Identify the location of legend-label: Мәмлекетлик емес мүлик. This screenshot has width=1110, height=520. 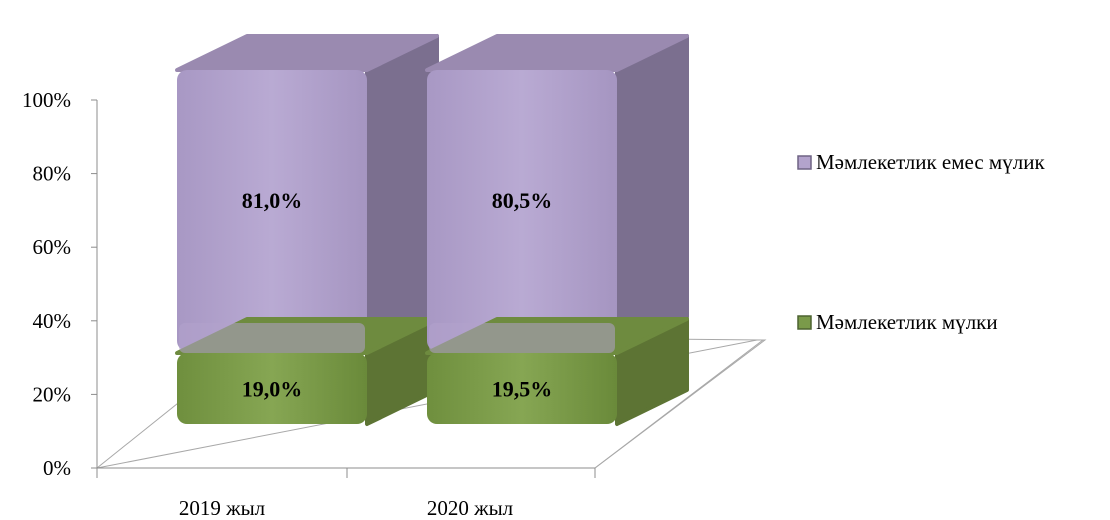
(930, 162).